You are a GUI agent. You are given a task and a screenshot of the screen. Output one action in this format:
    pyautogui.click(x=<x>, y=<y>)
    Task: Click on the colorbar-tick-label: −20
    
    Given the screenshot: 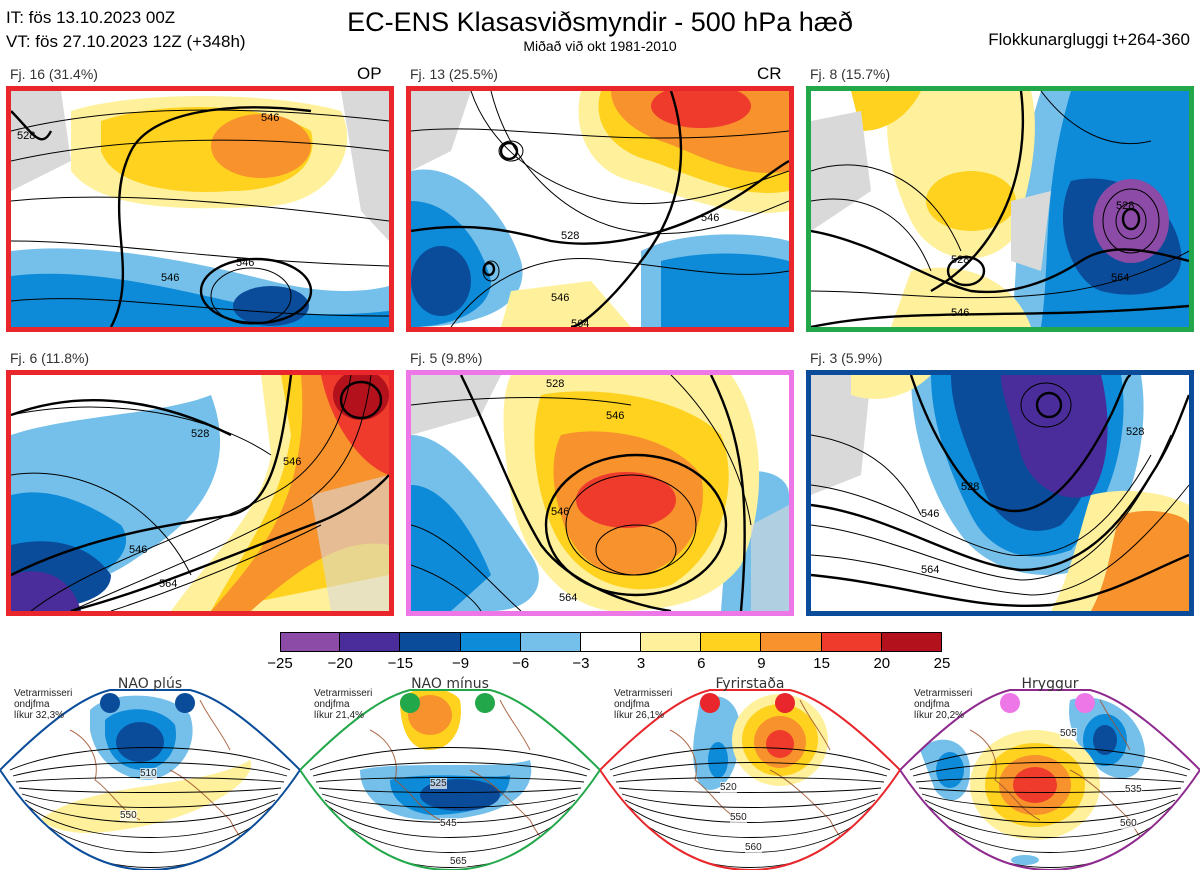 What is the action you would take?
    pyautogui.click(x=340, y=663)
    